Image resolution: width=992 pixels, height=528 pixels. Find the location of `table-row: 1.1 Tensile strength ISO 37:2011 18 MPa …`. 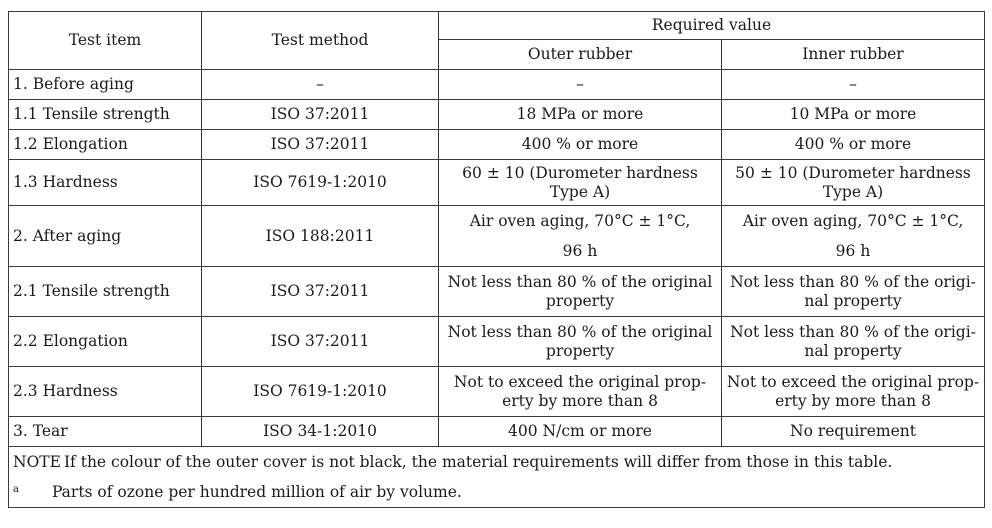

table-row: 1.1 Tensile strength ISO 37:2011 18 MPa … is located at coordinates (496, 114).